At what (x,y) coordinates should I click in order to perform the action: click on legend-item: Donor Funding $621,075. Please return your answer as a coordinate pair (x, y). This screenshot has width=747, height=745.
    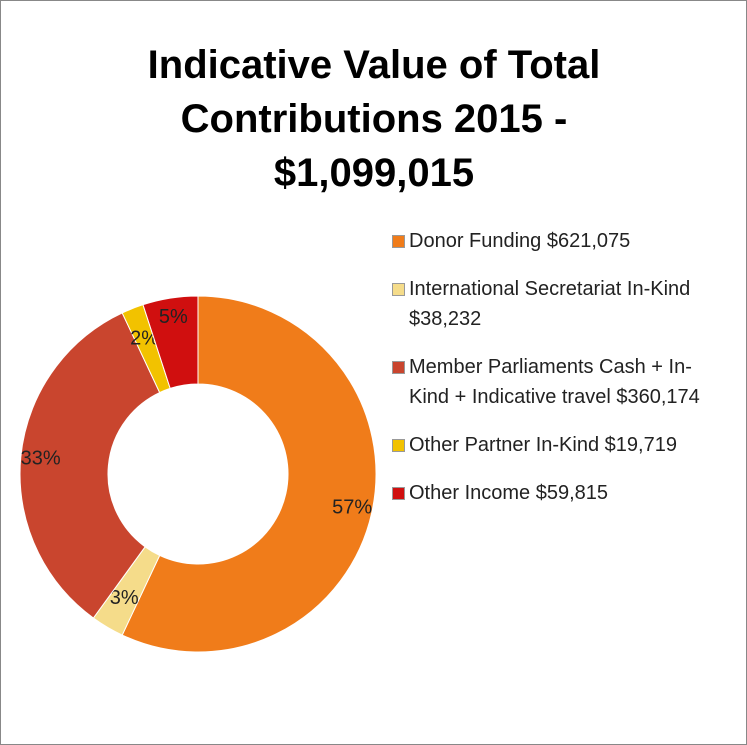
    Looking at the image, I should click on (547, 241).